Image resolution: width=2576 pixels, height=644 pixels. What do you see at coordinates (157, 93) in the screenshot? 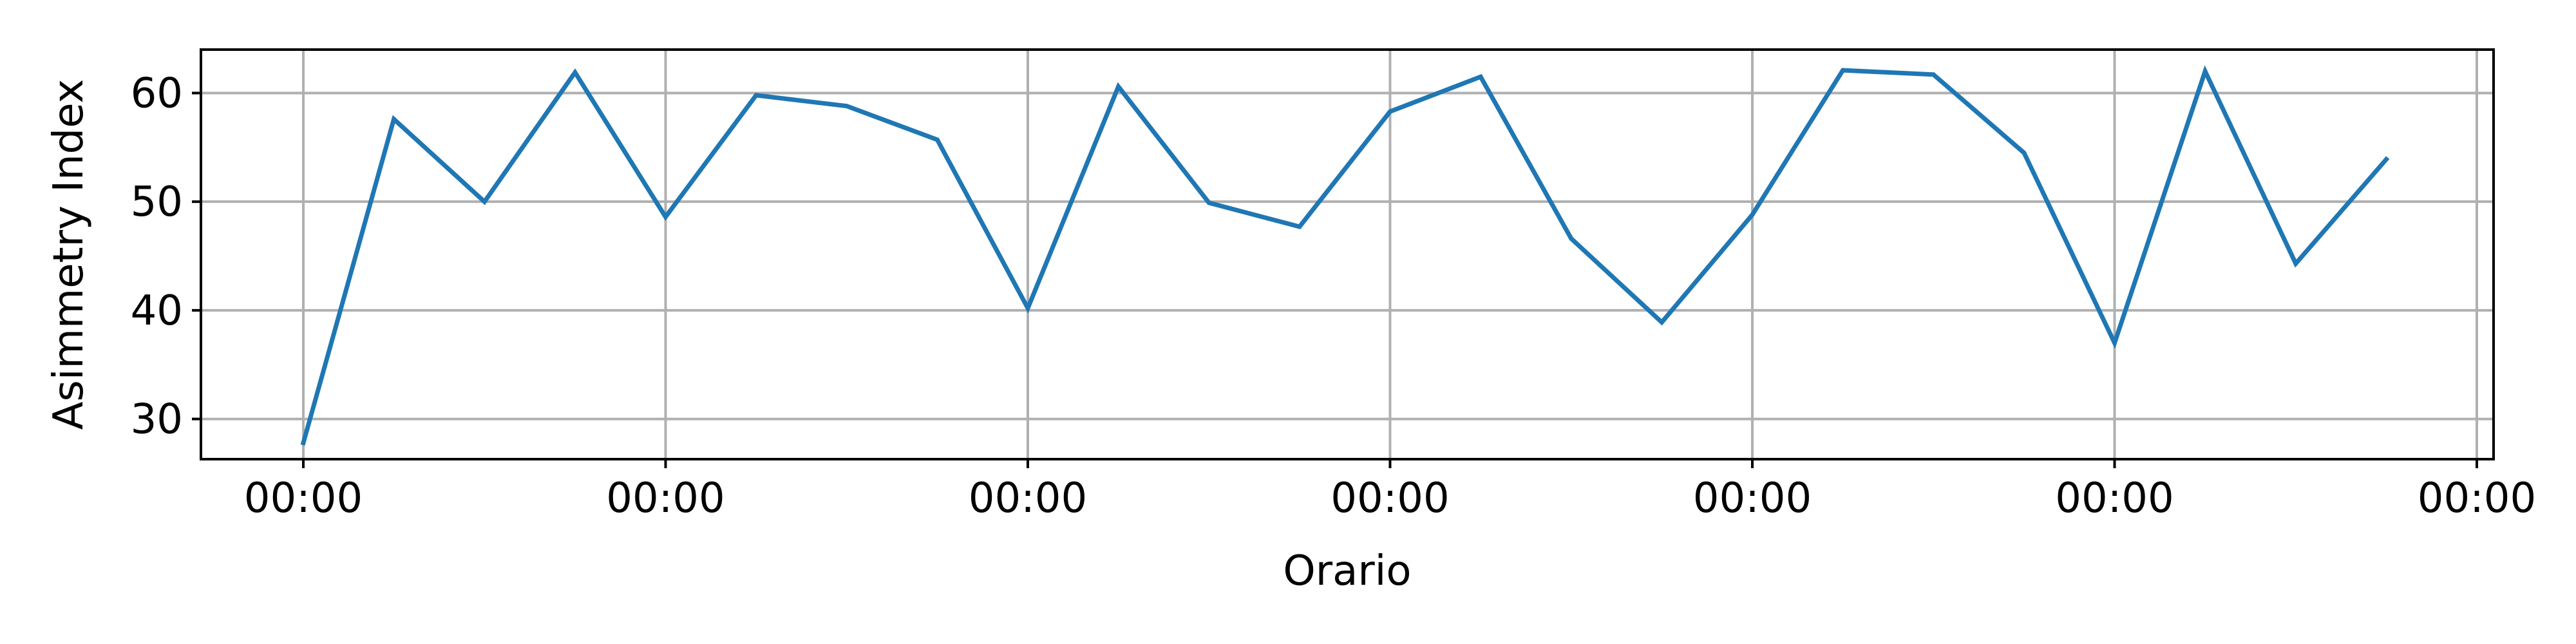
I see `y-tick-label: 60` at bounding box center [157, 93].